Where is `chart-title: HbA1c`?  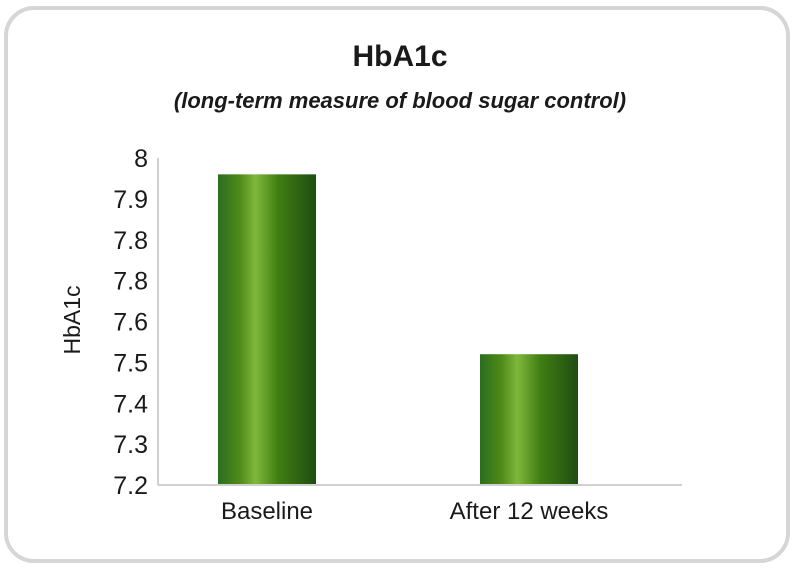 chart-title: HbA1c is located at coordinates (400, 56).